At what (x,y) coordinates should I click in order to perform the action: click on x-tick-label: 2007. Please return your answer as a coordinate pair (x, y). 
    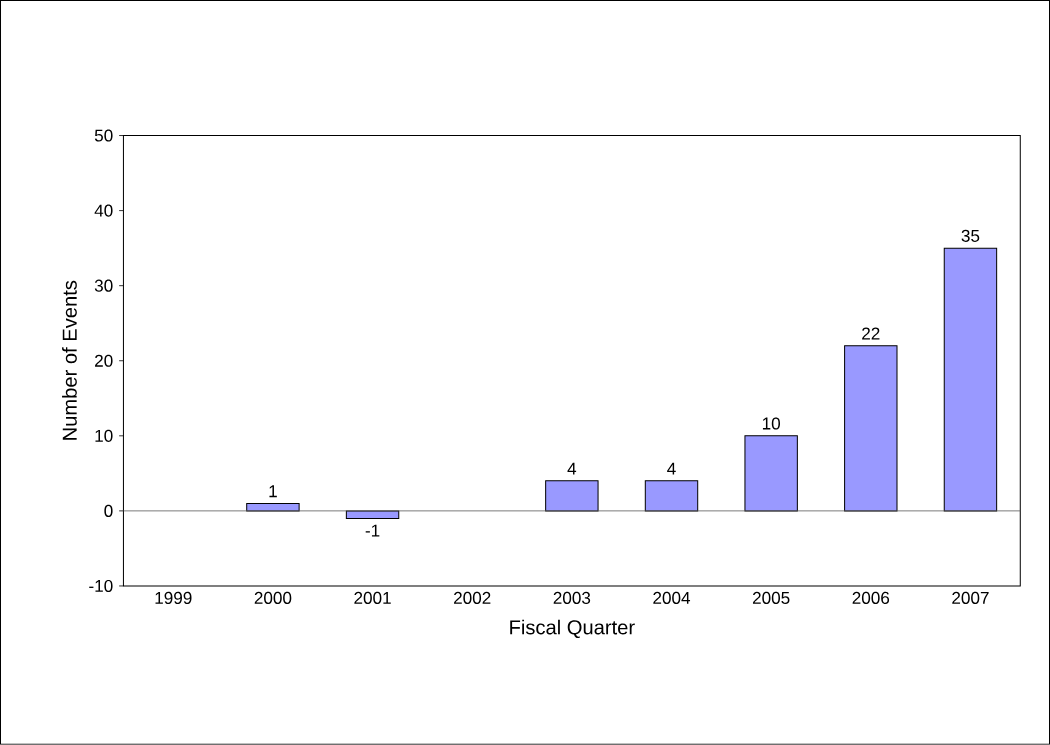
    Looking at the image, I should click on (970, 598).